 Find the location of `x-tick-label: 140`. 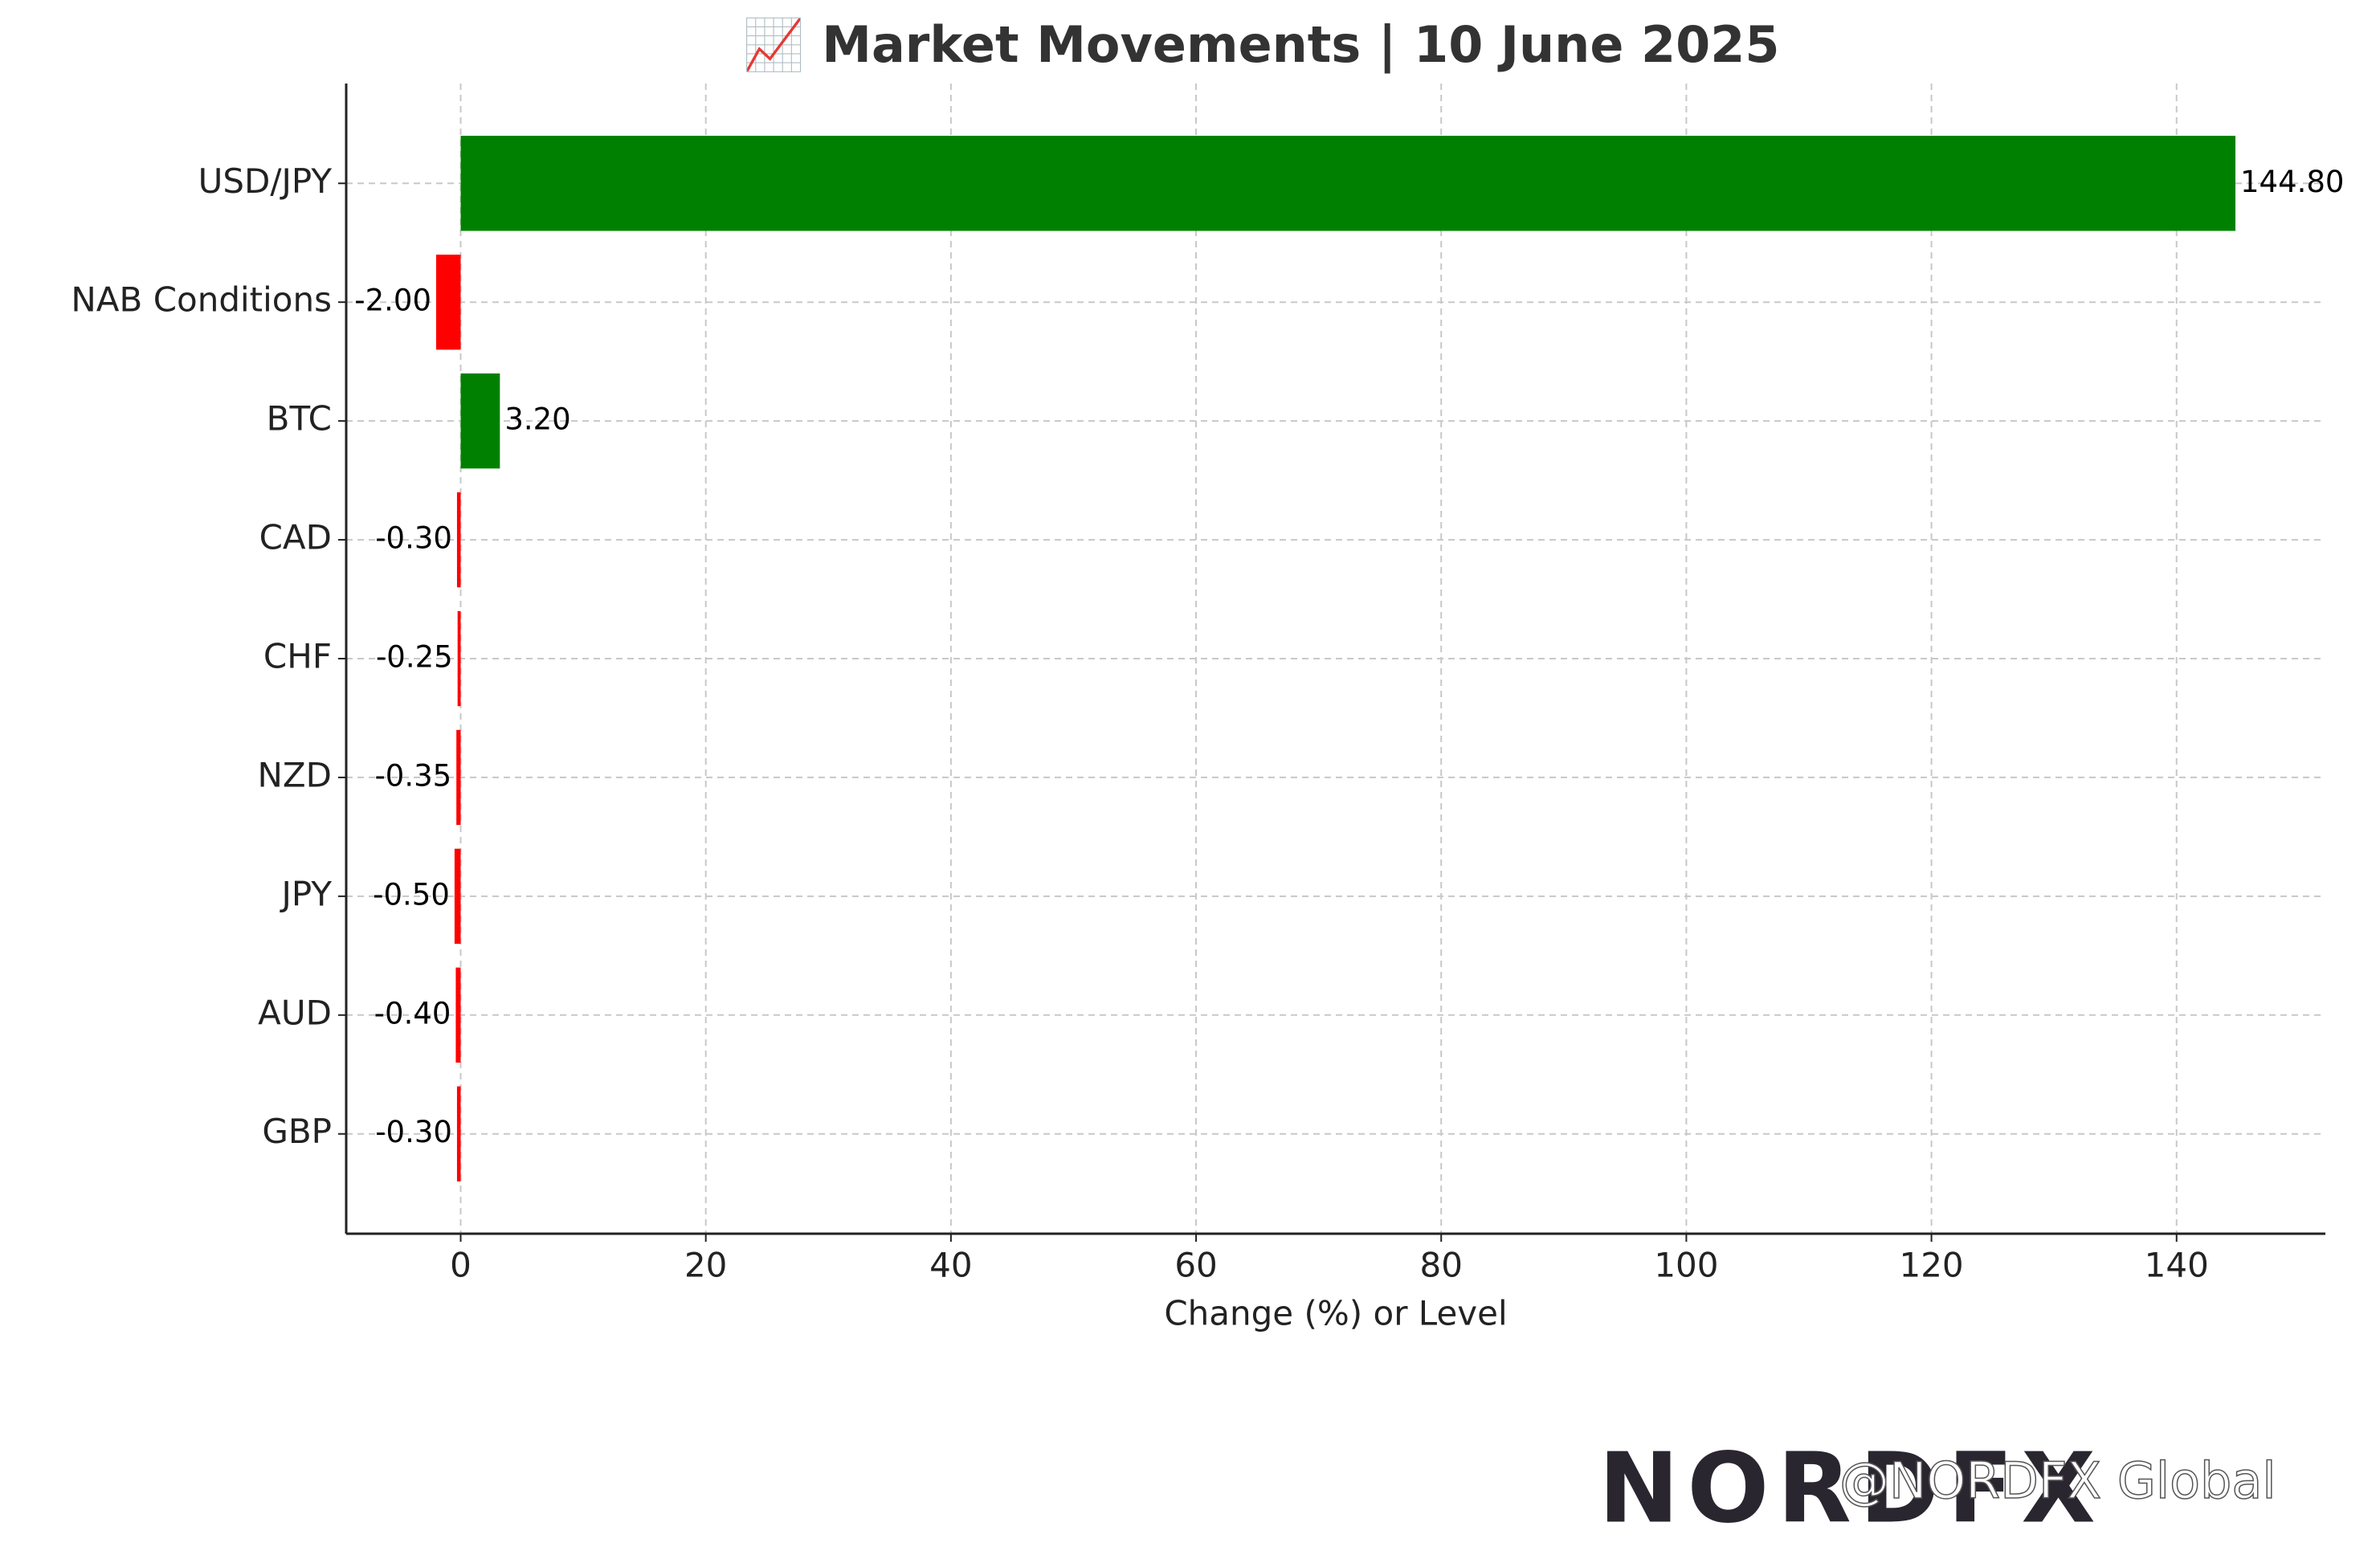

x-tick-label: 140 is located at coordinates (2177, 1265).